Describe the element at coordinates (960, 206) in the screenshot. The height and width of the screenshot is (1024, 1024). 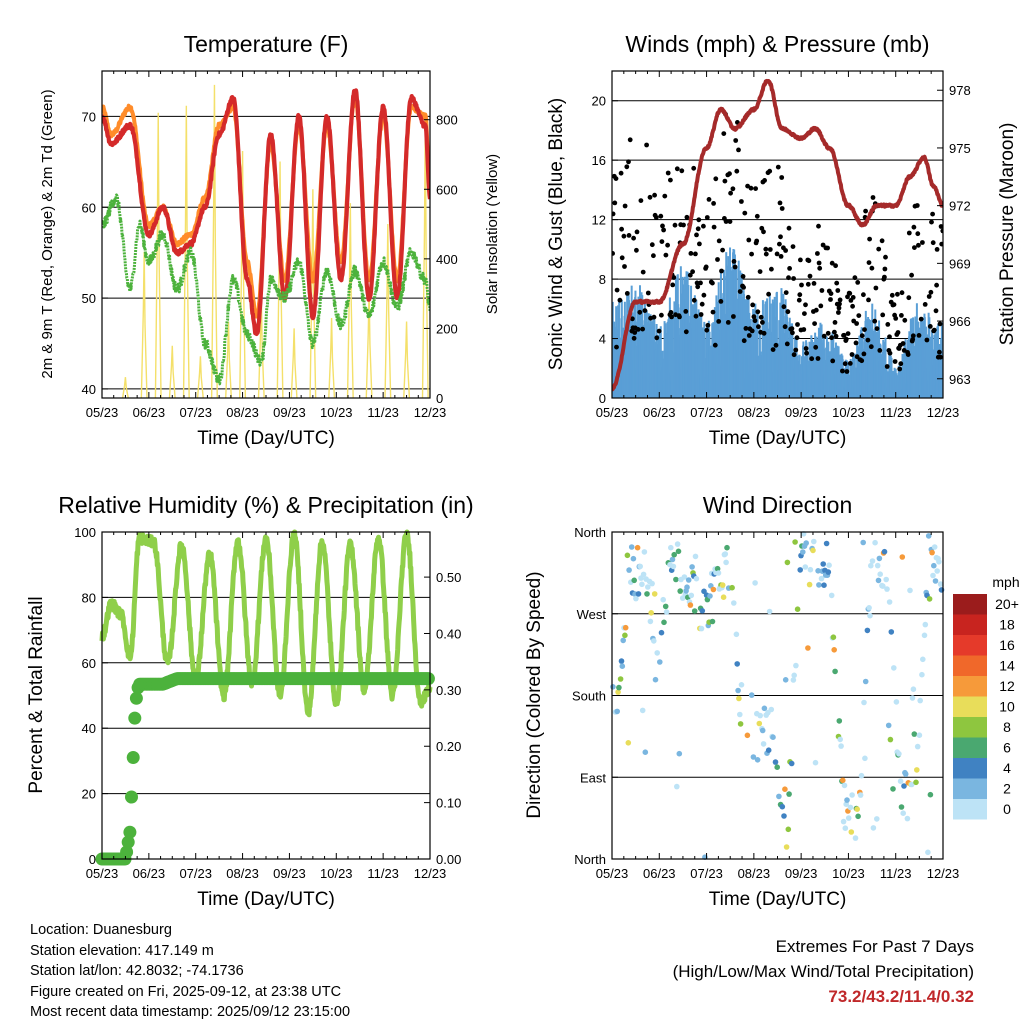
I see `y2-tick-label: 972` at that location.